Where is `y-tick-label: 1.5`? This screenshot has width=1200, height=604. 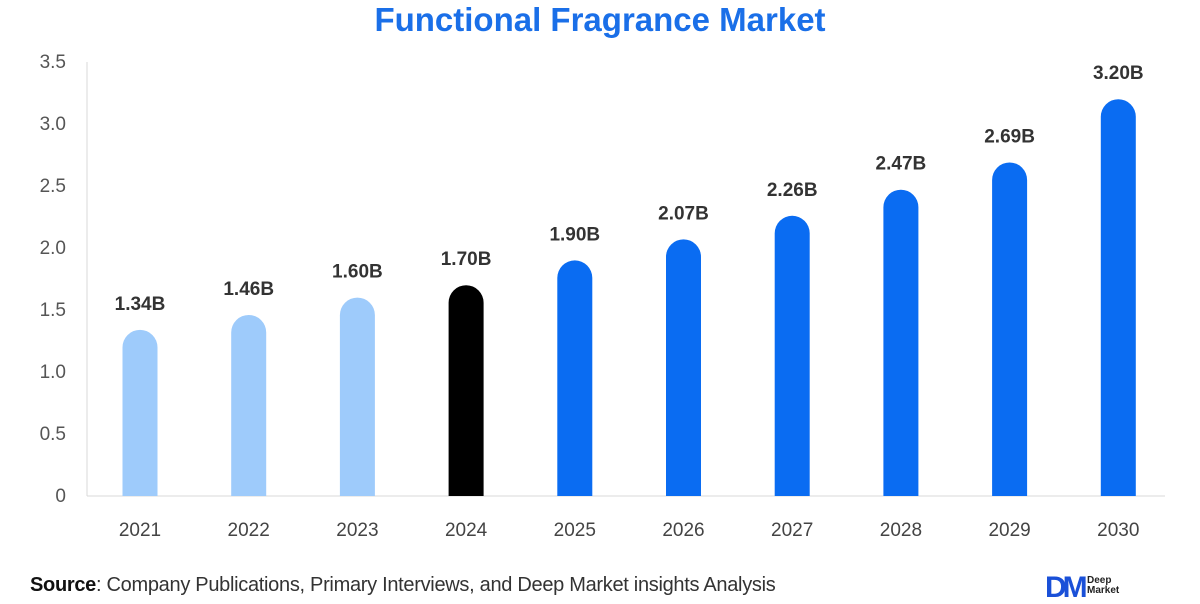
y-tick-label: 1.5 is located at coordinates (53, 310).